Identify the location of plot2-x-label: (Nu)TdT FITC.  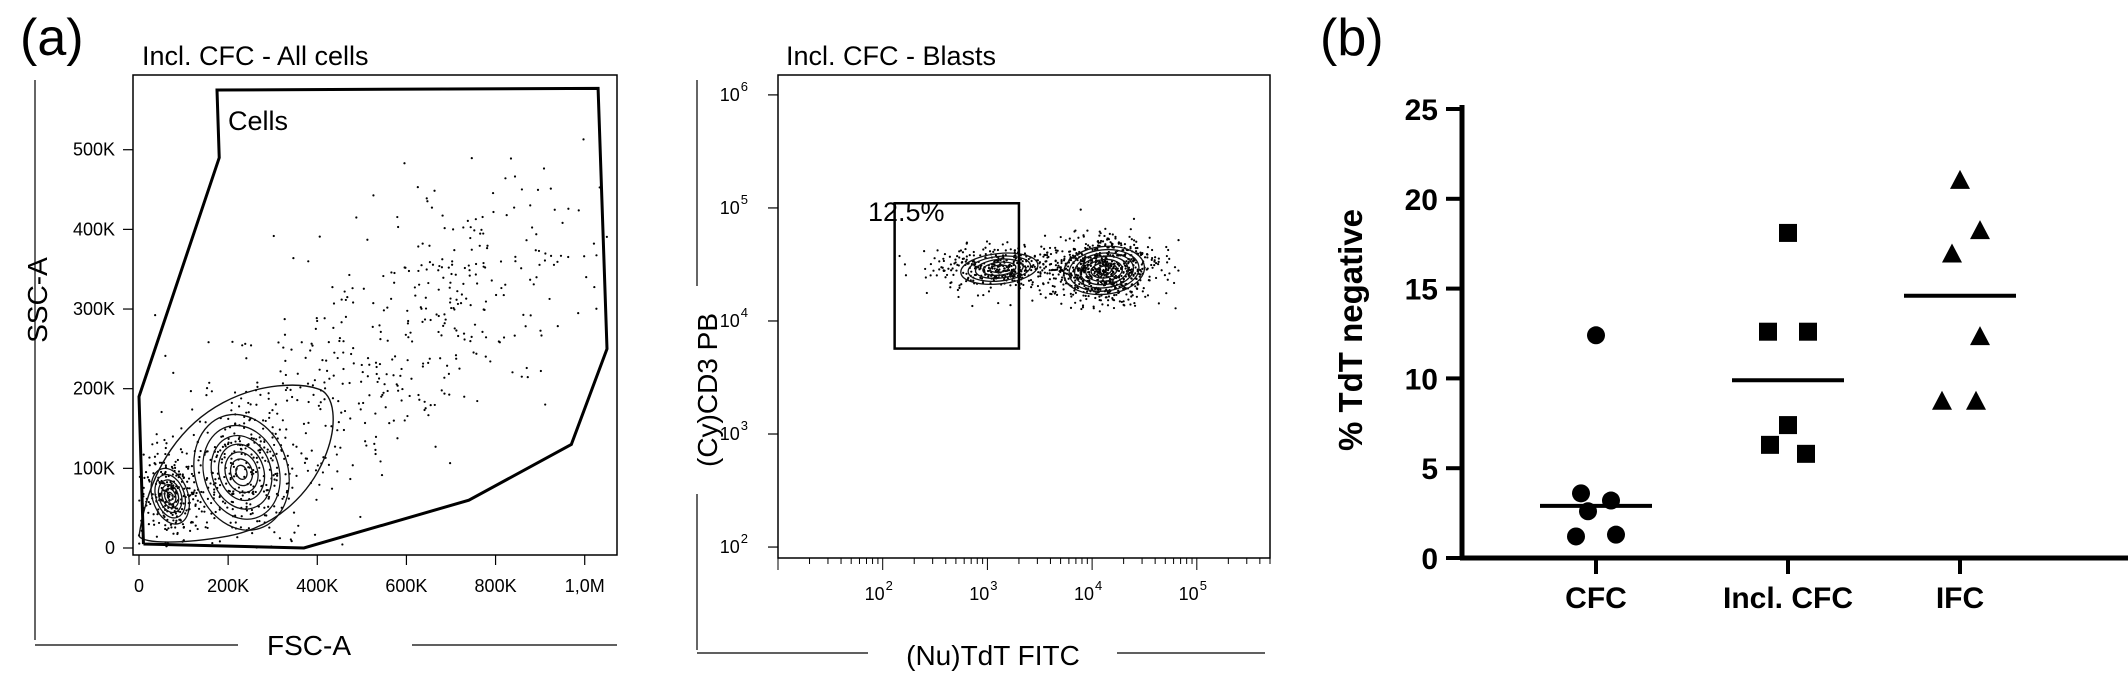
(993, 655).